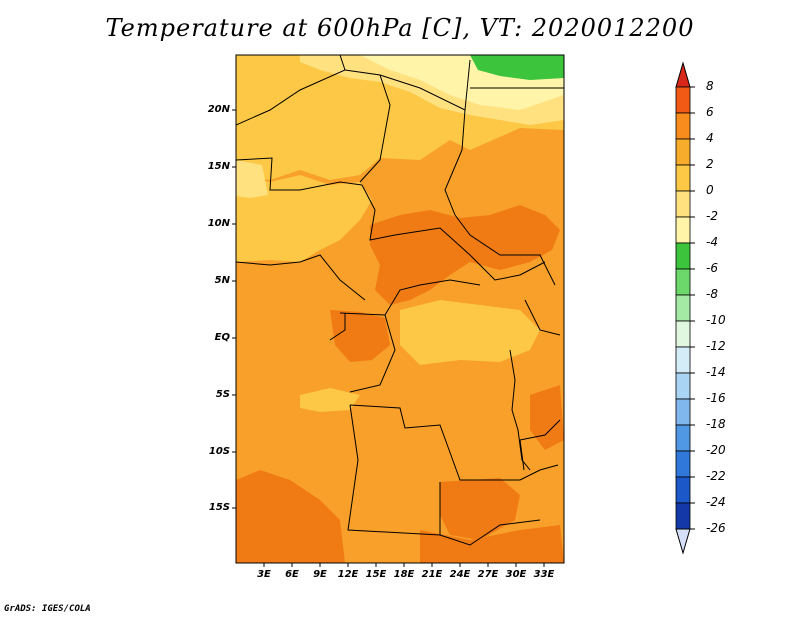 The image size is (800, 618). What do you see at coordinates (716, 424) in the screenshot?
I see `colorbar-label: -18` at bounding box center [716, 424].